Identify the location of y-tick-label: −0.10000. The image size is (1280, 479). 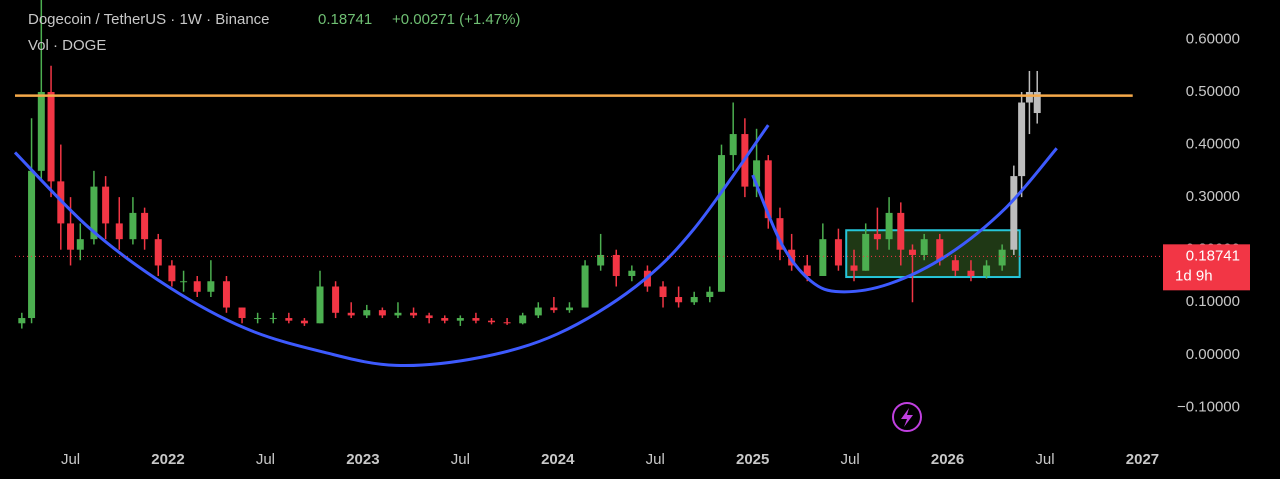
(1208, 406).